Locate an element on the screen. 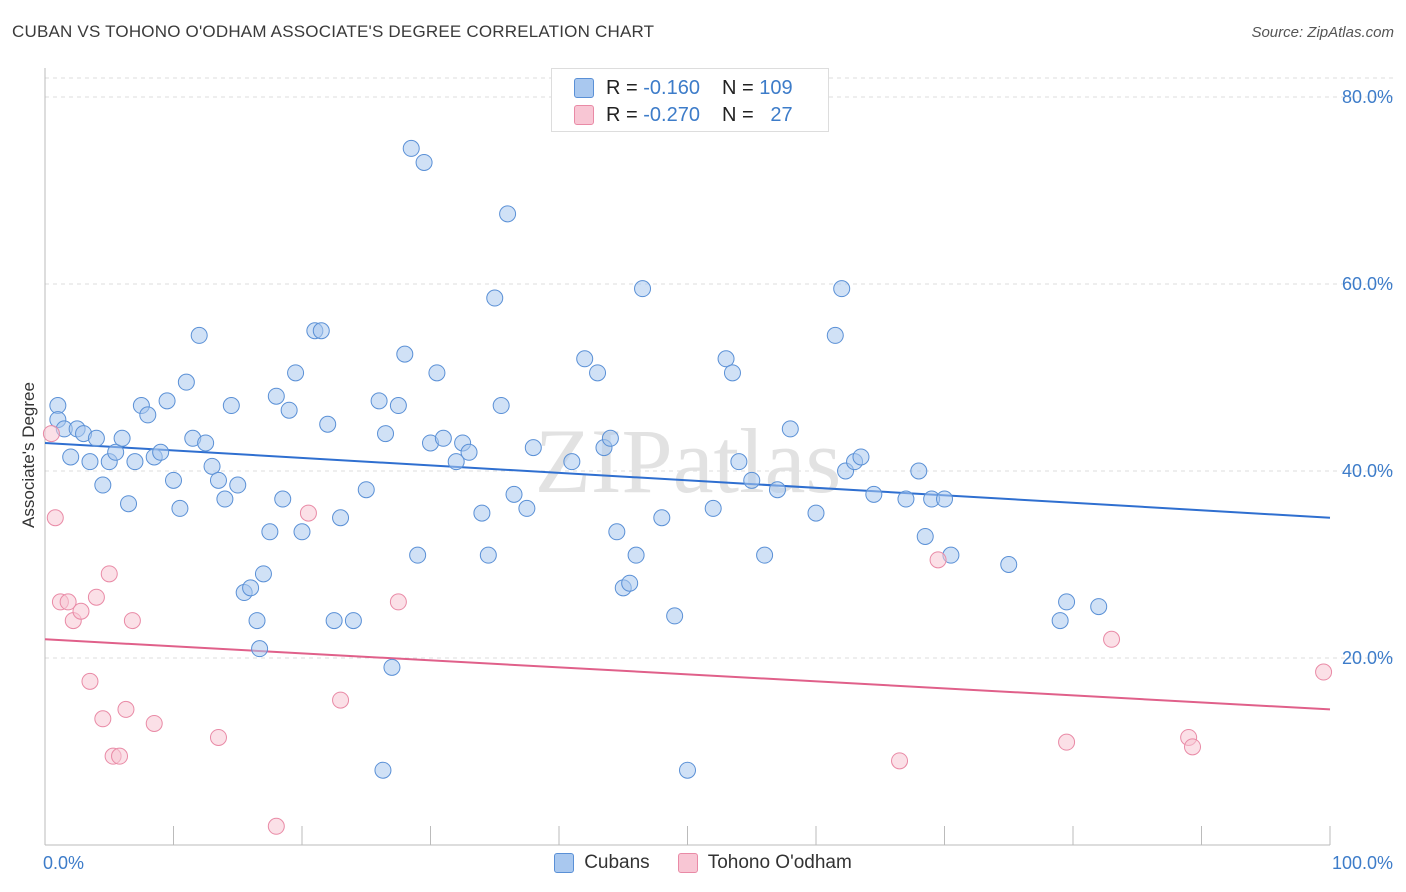 This screenshot has height=892, width=1406. x-tick-label: 0.0% is located at coordinates (63, 863).